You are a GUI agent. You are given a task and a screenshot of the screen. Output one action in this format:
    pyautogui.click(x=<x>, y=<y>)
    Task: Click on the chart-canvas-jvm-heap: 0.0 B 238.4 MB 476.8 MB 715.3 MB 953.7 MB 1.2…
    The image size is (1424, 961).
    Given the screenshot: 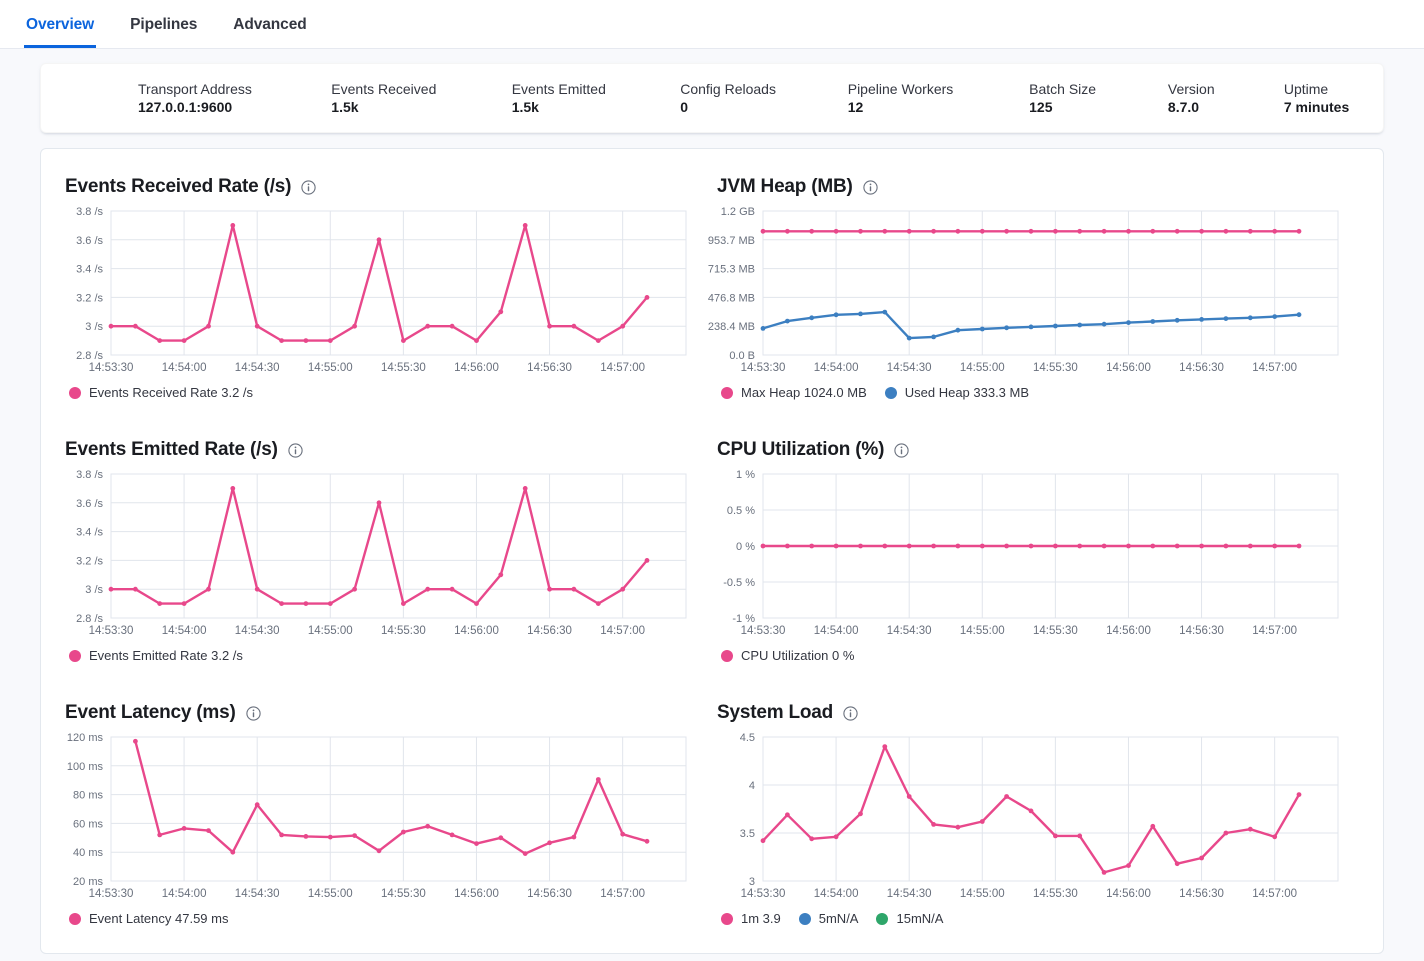 What is the action you would take?
    pyautogui.click(x=1023, y=291)
    